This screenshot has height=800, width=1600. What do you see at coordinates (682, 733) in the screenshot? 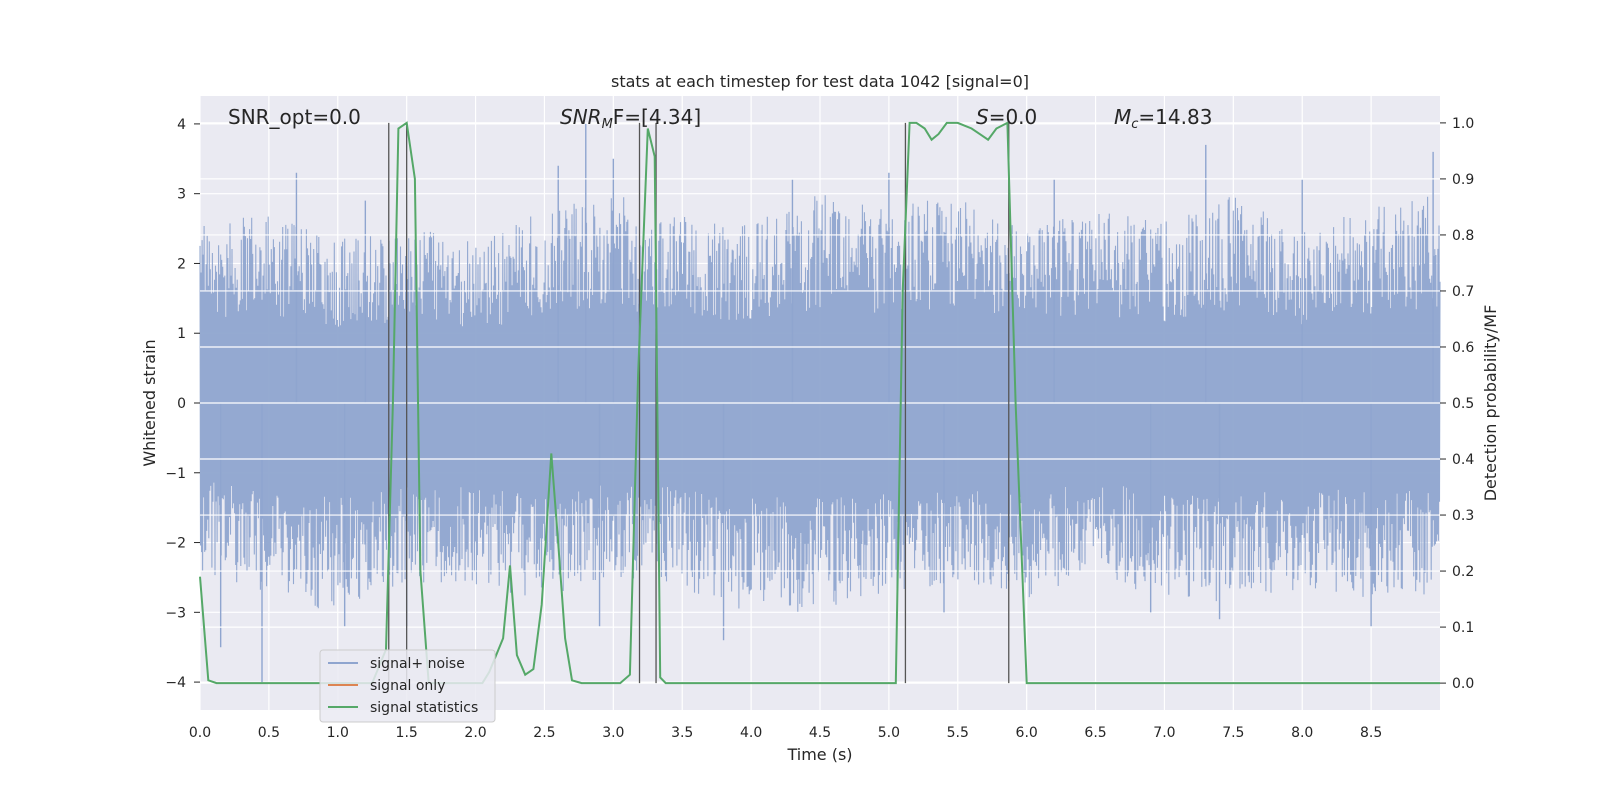
I see `x-tick-label: 3.5` at bounding box center [682, 733].